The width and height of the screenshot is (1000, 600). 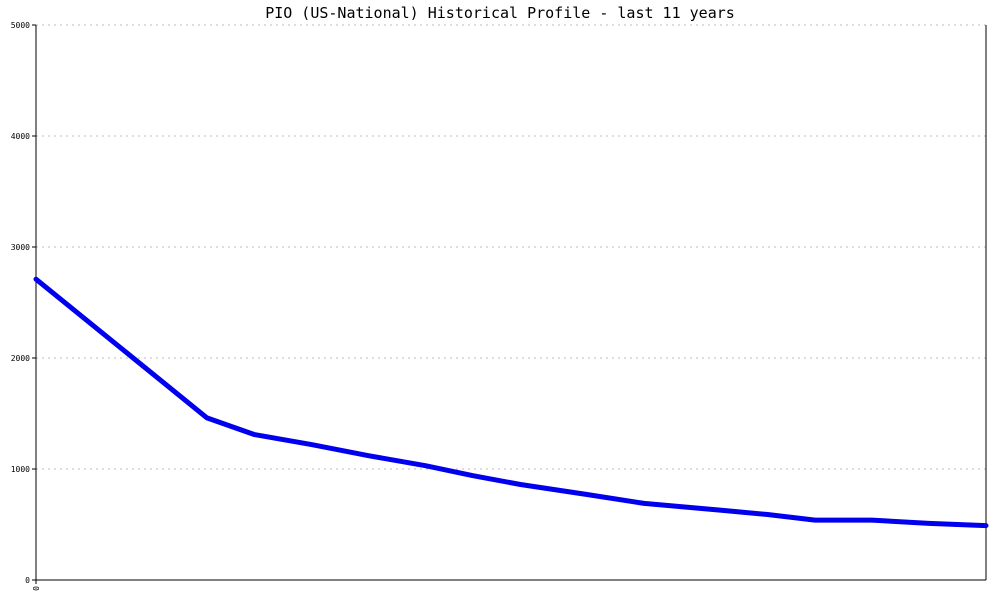 What do you see at coordinates (20, 25) in the screenshot?
I see `y-tick-label: 5000` at bounding box center [20, 25].